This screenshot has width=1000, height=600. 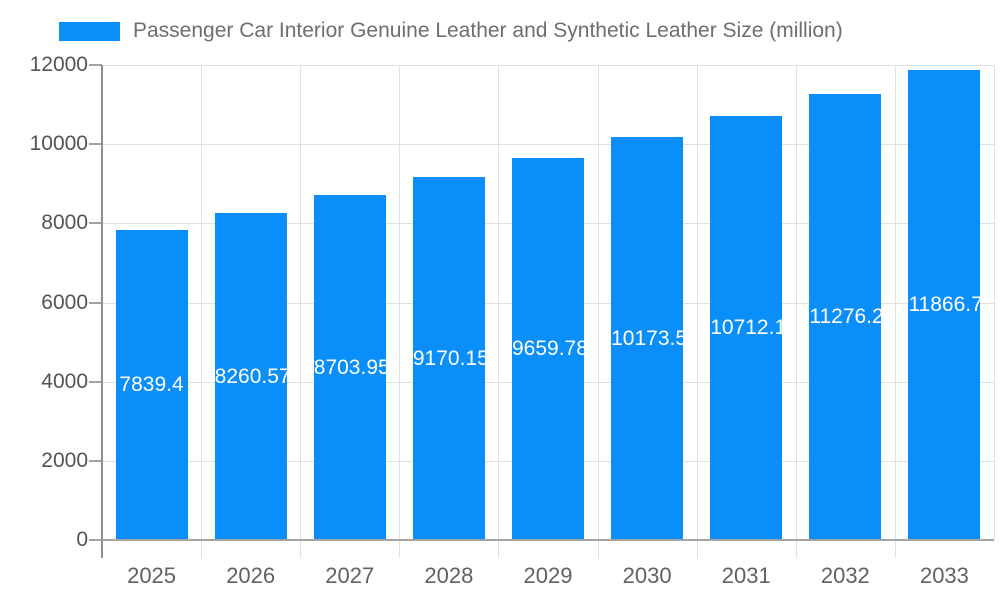 What do you see at coordinates (251, 575) in the screenshot?
I see `x-axis-label-2026: 2026` at bounding box center [251, 575].